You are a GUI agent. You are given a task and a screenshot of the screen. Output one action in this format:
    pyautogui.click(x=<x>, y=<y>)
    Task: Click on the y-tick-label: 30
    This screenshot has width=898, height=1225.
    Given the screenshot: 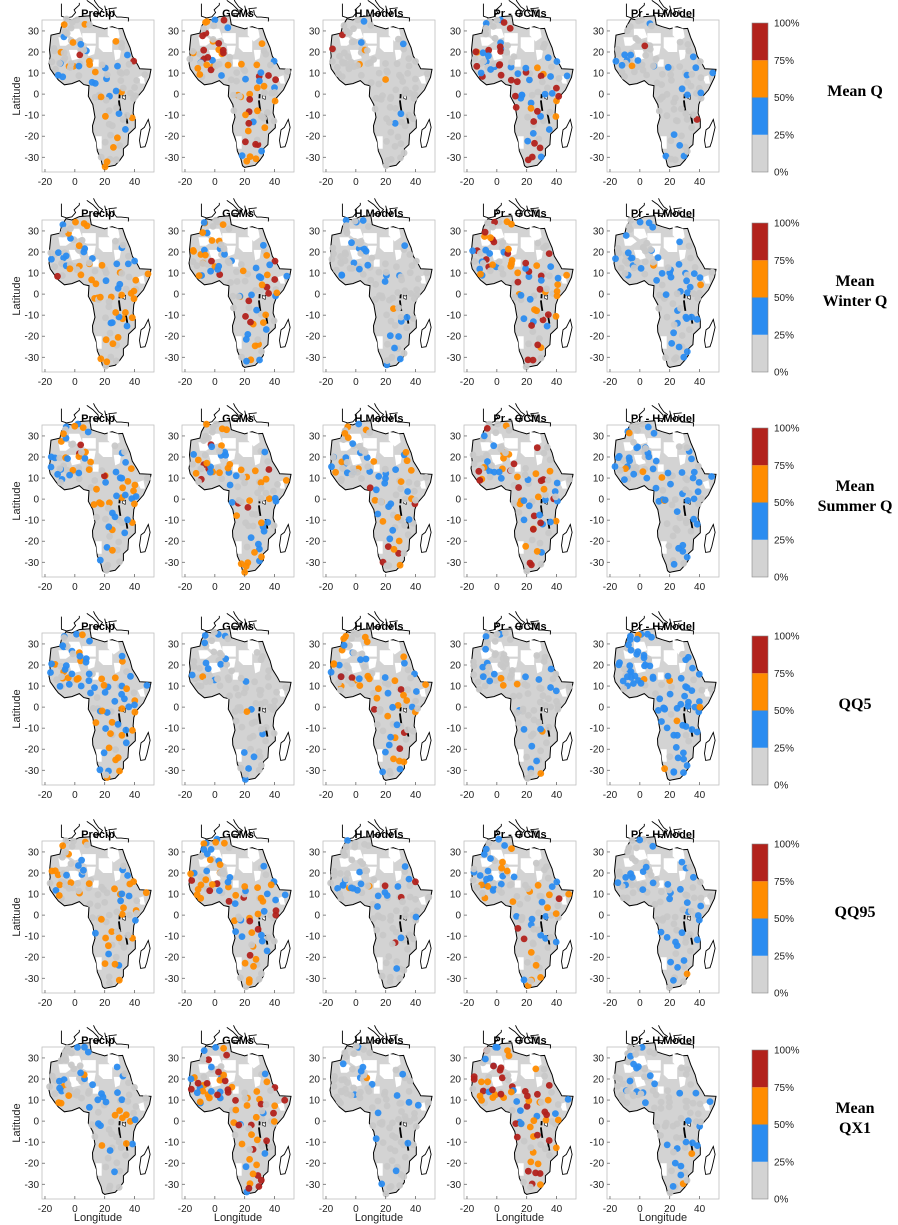 What is the action you would take?
    pyautogui.click(x=315, y=31)
    